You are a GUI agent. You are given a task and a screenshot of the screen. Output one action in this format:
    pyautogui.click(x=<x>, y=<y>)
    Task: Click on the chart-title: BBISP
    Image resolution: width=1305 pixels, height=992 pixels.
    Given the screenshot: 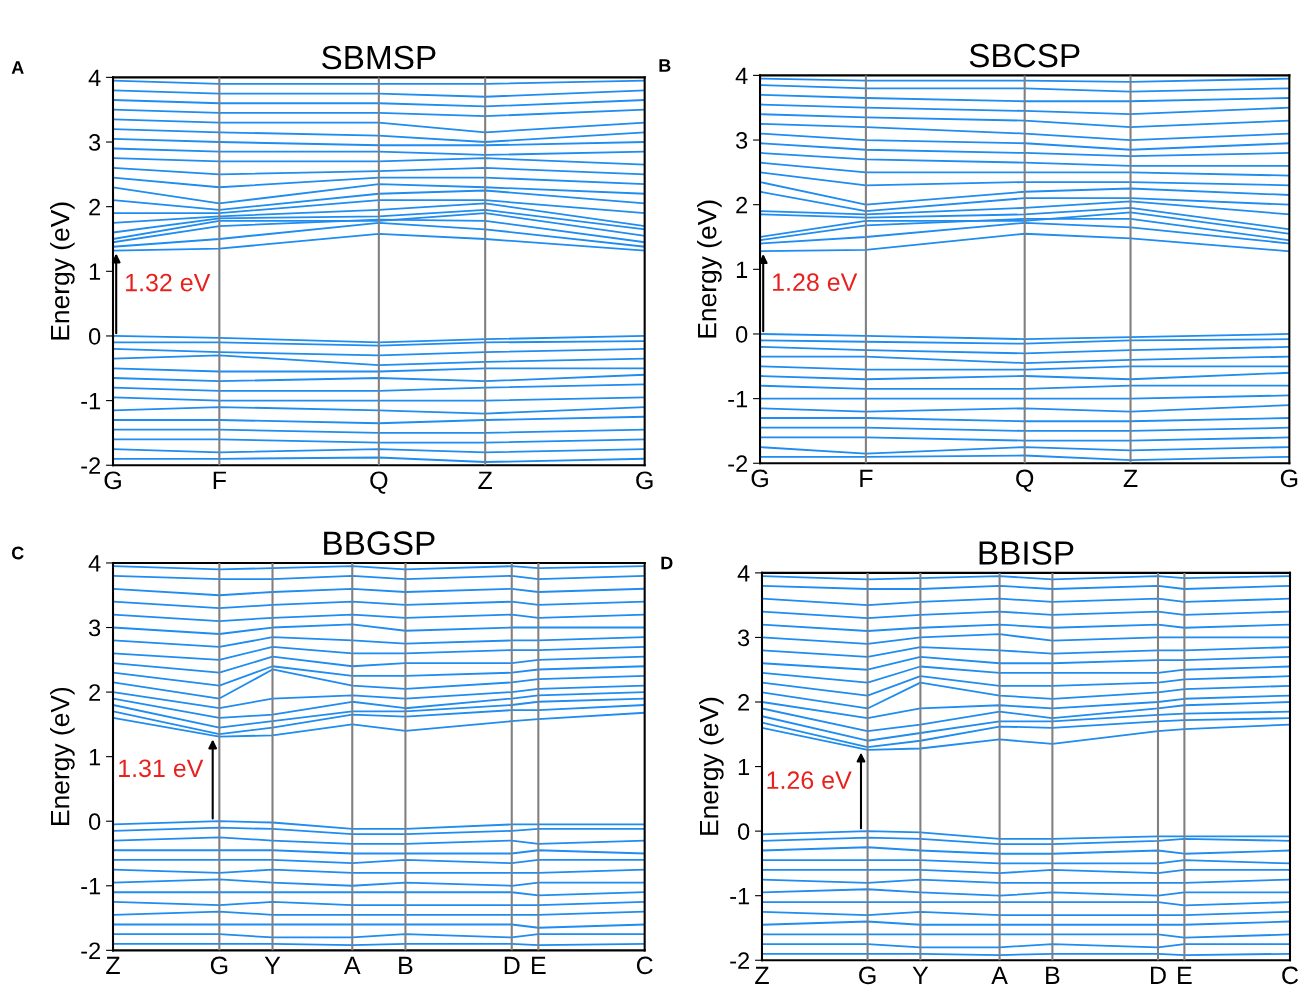 What is the action you would take?
    pyautogui.click(x=1026, y=553)
    